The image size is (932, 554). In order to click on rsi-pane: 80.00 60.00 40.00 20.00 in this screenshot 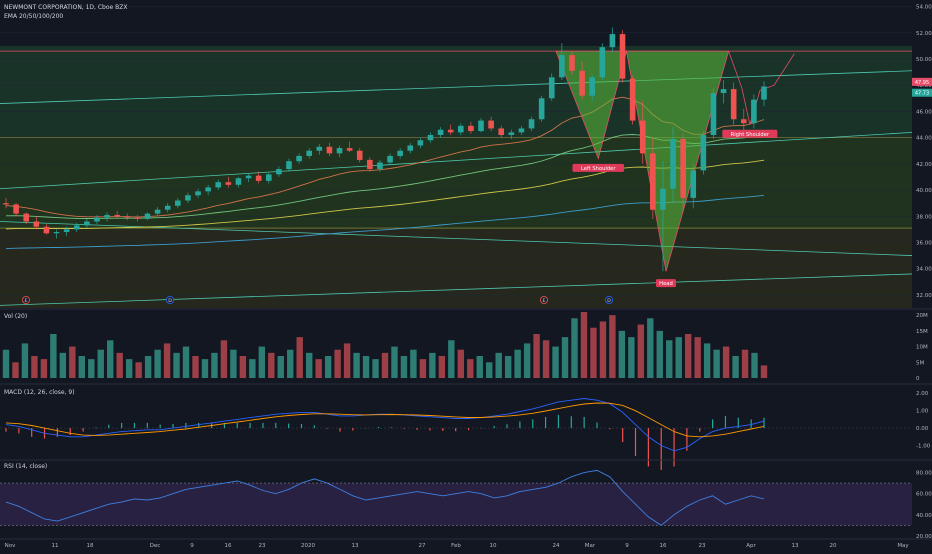, I will do `click(466, 504)`.